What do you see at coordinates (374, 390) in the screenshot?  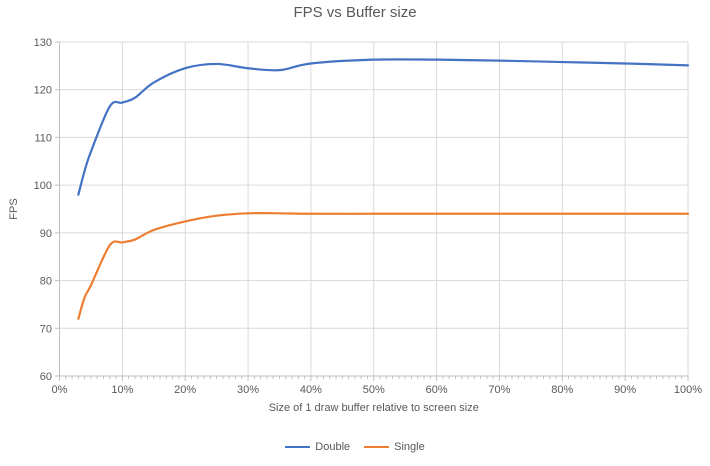 I see `x-tick-label: 50%` at bounding box center [374, 390].